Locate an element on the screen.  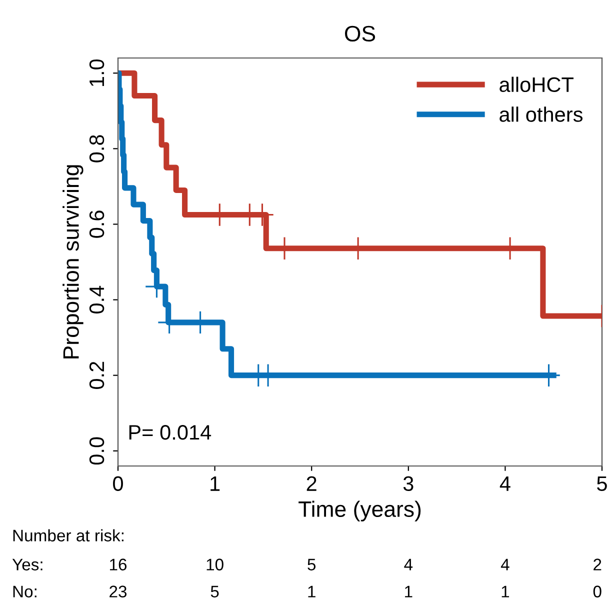
x-tick-label: 4 is located at coordinates (505, 483).